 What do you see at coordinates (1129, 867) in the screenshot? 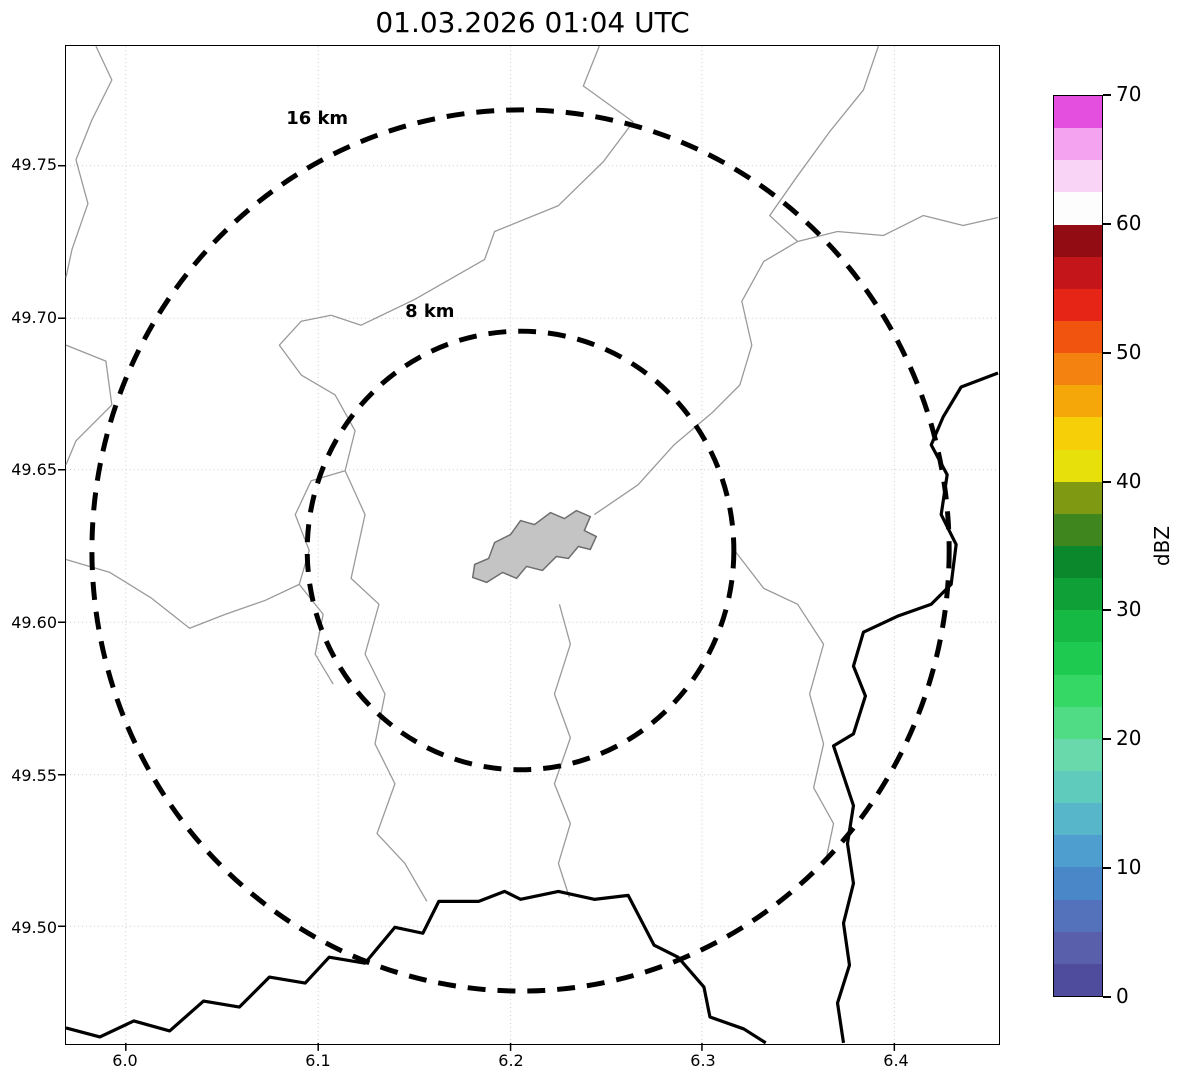
I see `colorbar-tick-label: 10` at bounding box center [1129, 867].